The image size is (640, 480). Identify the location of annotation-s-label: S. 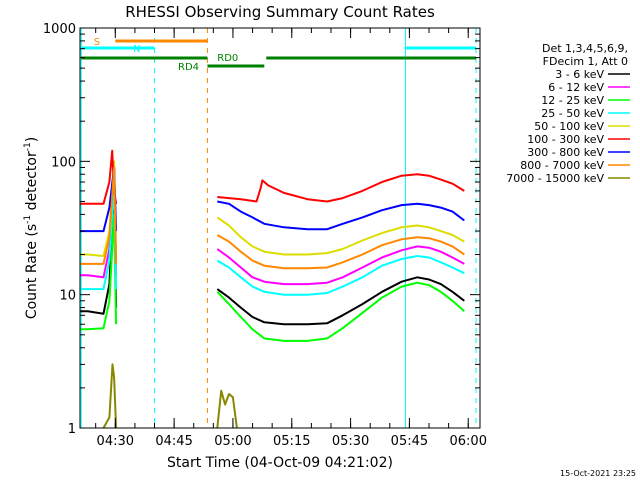
(97, 42).